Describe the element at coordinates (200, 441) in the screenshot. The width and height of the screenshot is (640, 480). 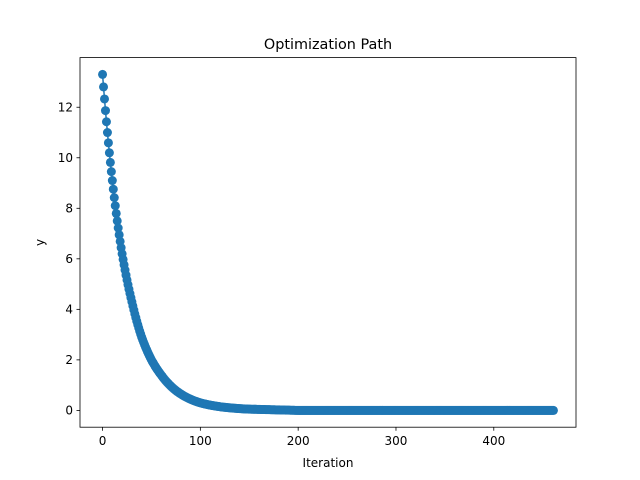
I see `x-tick-label: 100` at that location.